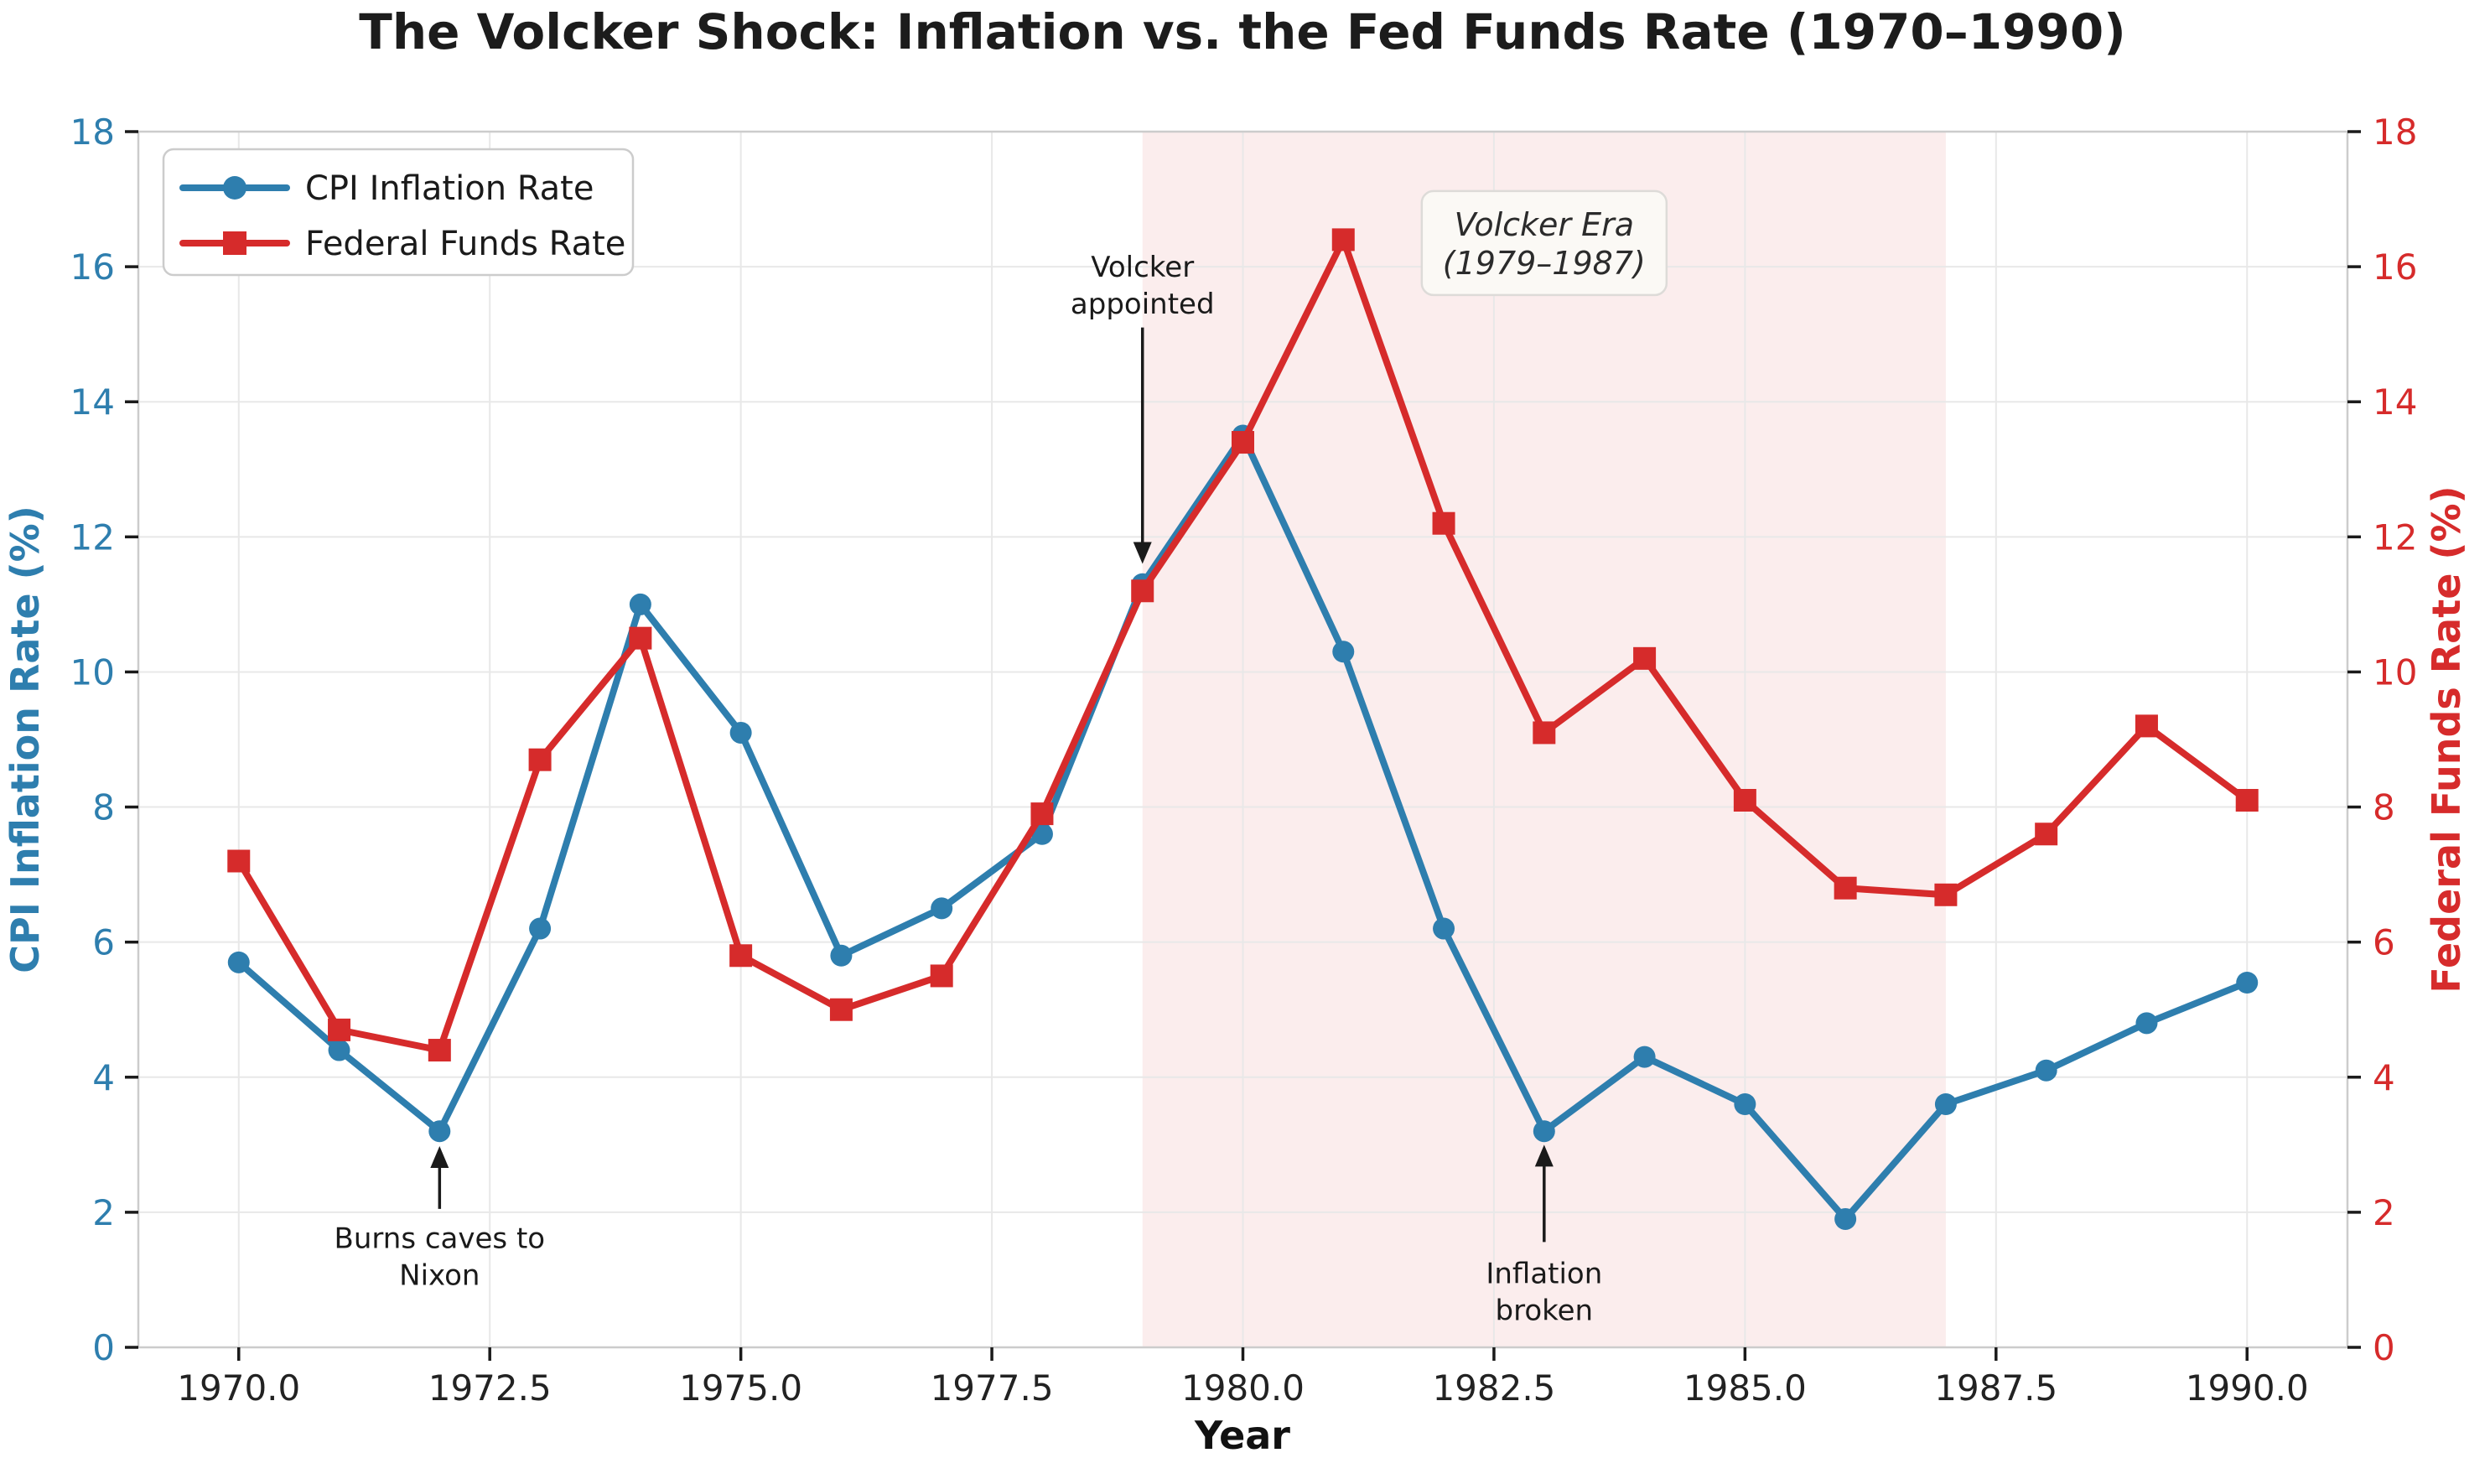  What do you see at coordinates (1142, 267) in the screenshot?
I see `volcker-appointed-label: Volcker` at bounding box center [1142, 267].